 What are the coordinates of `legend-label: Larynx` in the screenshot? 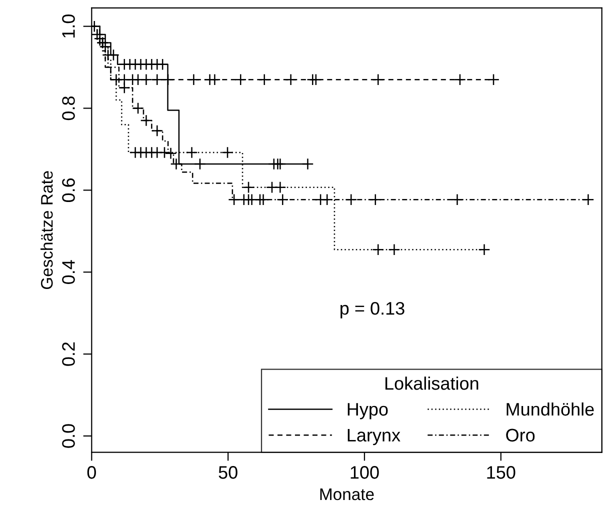 It's located at (374, 437).